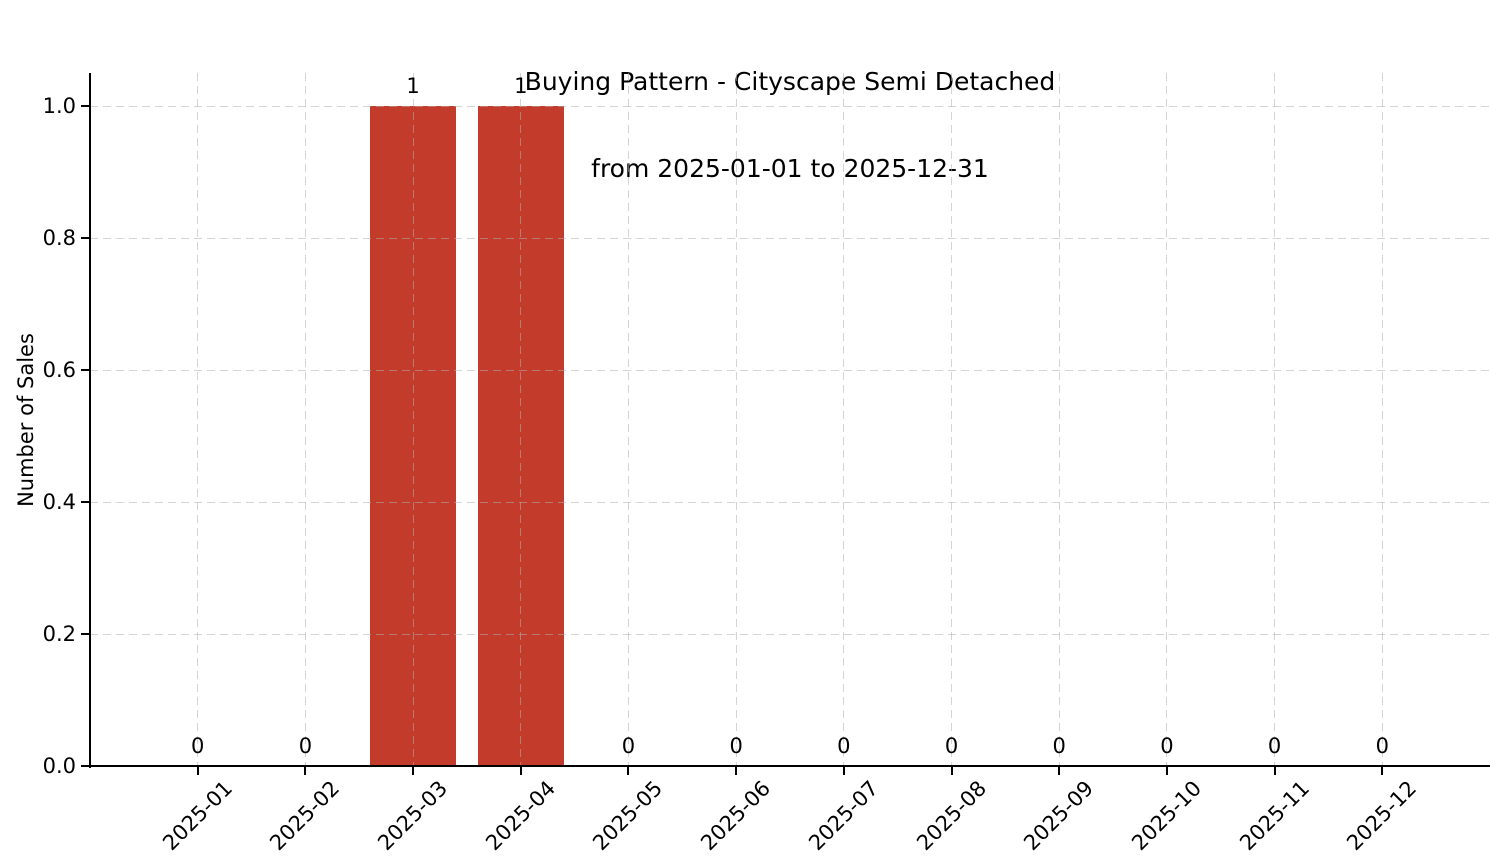 The image size is (1501, 863). What do you see at coordinates (197, 816) in the screenshot?
I see `x-tick-label: 2025-01` at bounding box center [197, 816].